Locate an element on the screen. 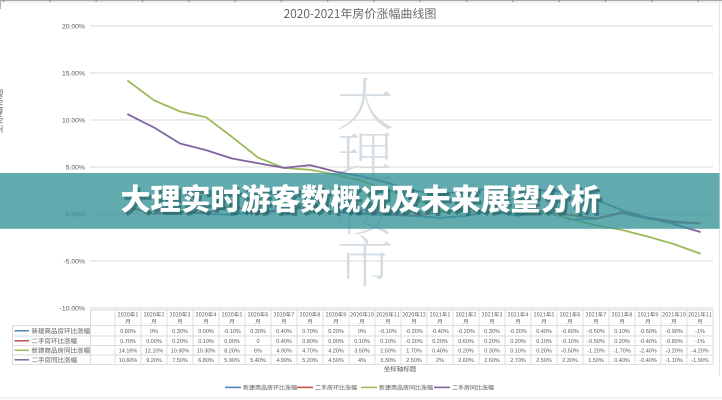  svg-text: 12.10% is located at coordinates (154, 351).